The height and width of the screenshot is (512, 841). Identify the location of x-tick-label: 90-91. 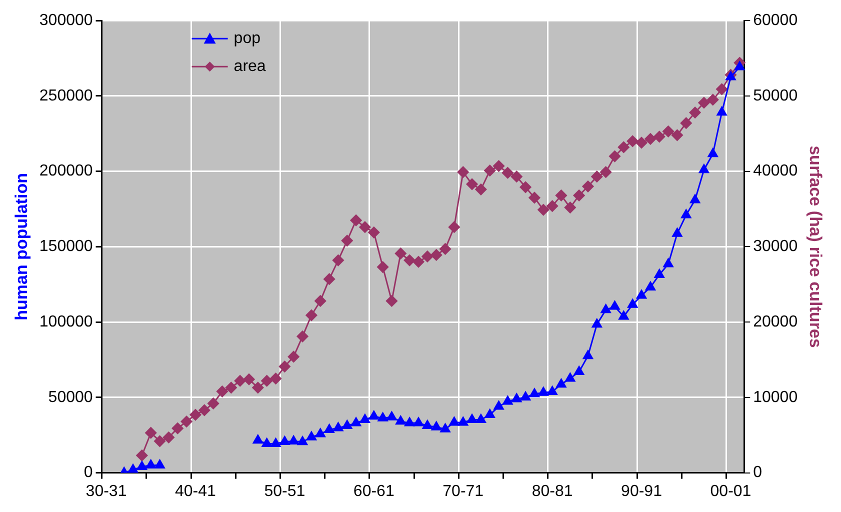
(641, 491).